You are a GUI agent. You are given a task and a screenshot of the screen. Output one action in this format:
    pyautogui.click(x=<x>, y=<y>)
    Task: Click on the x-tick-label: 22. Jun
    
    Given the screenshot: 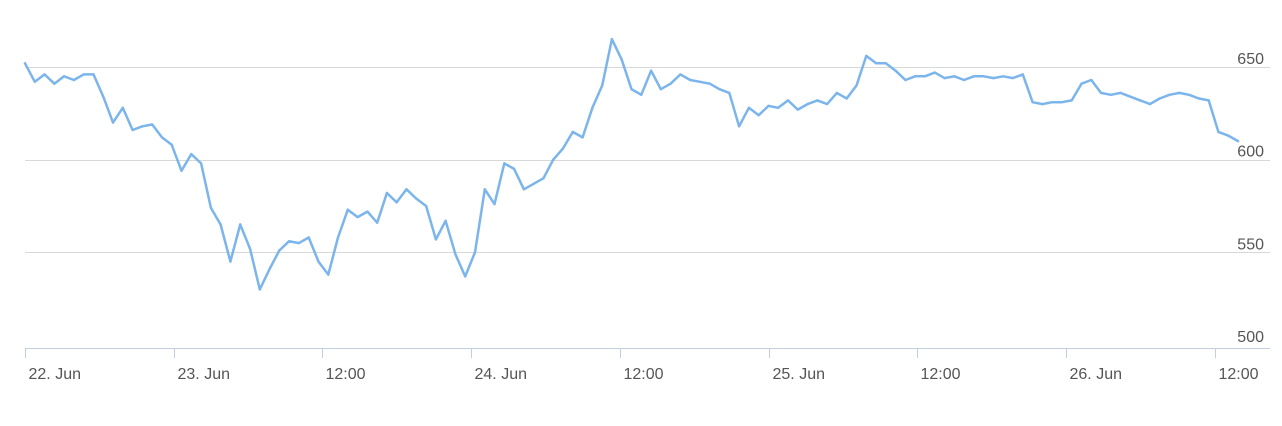 What is the action you would take?
    pyautogui.click(x=55, y=374)
    